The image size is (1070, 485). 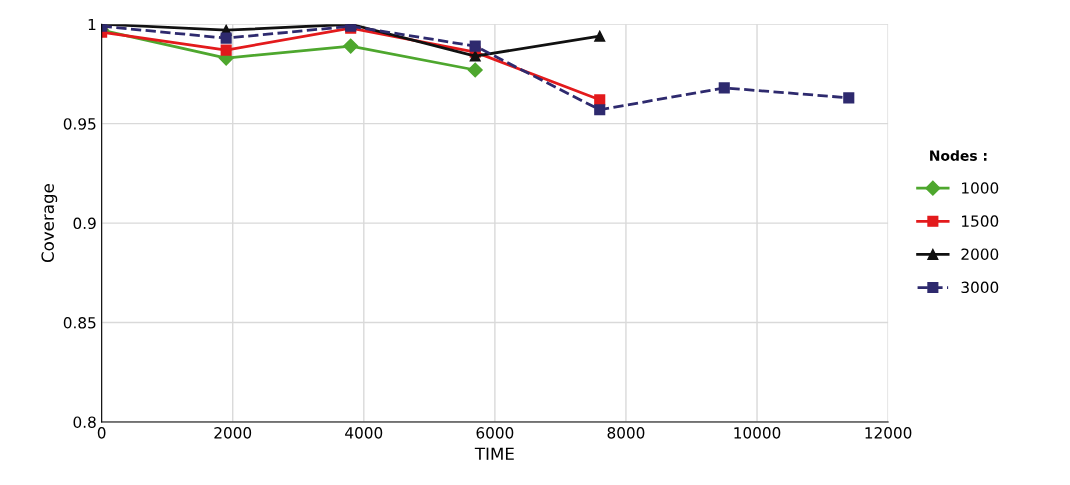 What do you see at coordinates (79, 322) in the screenshot?
I see `y-tick-label: 0.85` at bounding box center [79, 322].